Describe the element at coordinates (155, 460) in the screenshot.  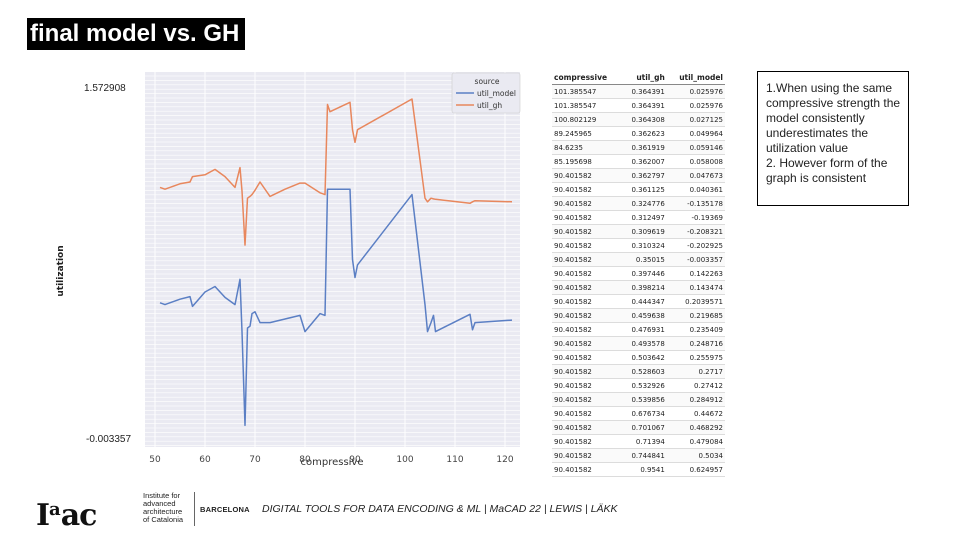
I see `x-tick-label: 50` at that location.